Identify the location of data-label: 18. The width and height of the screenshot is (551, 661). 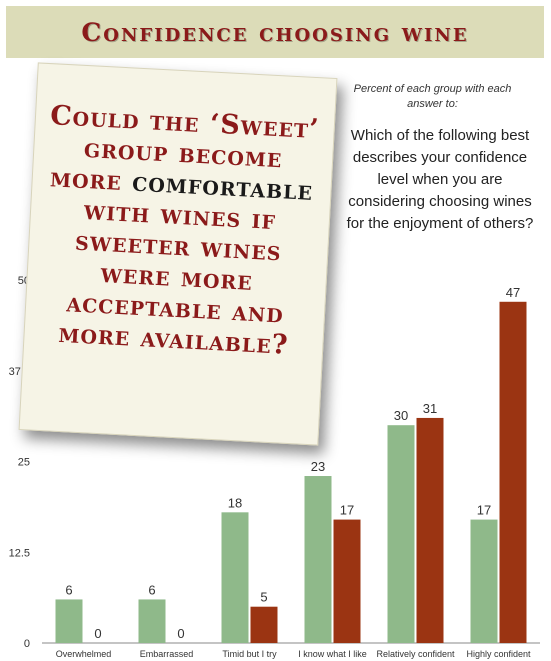
(235, 502).